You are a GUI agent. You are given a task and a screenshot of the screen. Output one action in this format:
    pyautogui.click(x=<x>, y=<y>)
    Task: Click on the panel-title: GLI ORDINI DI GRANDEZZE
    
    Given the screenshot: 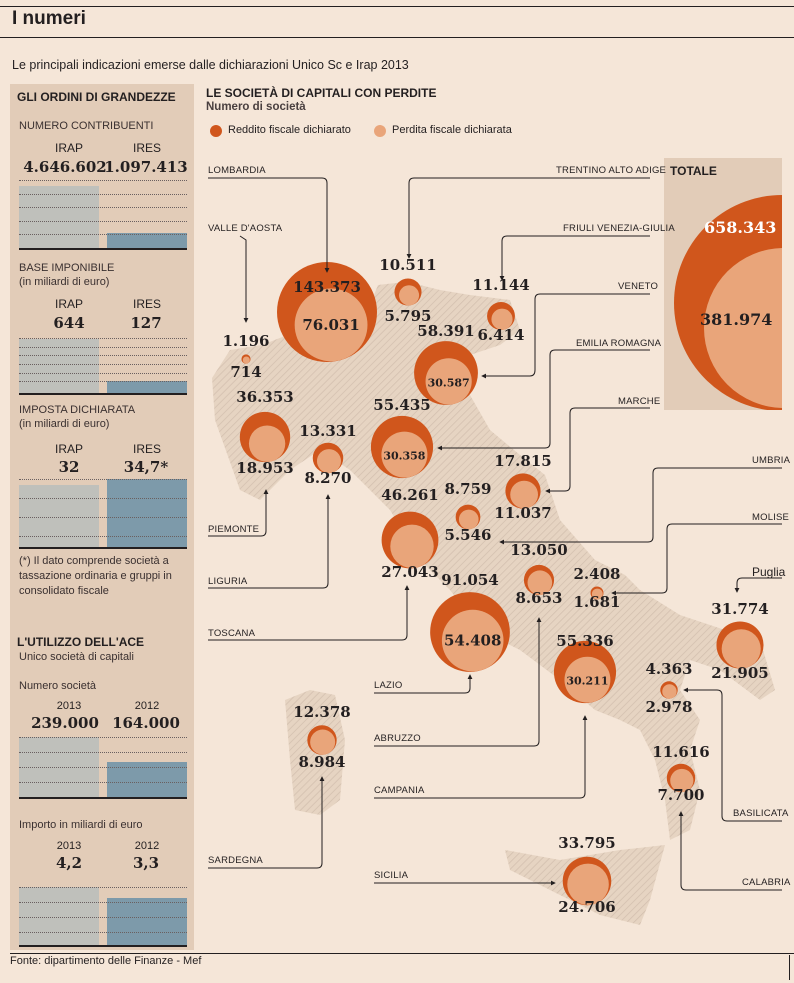 What is the action you would take?
    pyautogui.click(x=96, y=97)
    